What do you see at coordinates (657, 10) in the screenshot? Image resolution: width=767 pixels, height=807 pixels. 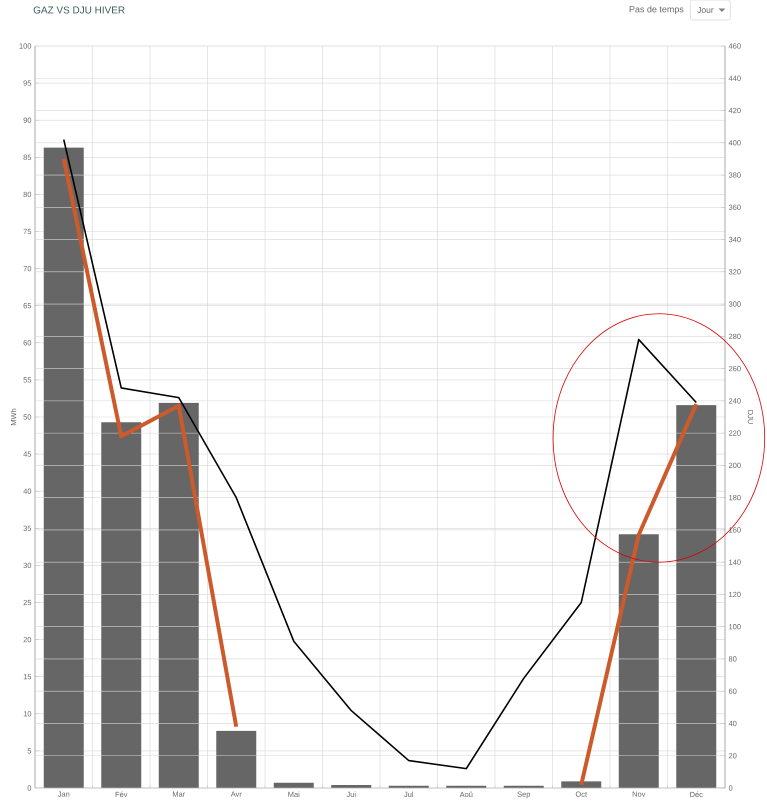 I see `text: Pas de temps` at bounding box center [657, 10].